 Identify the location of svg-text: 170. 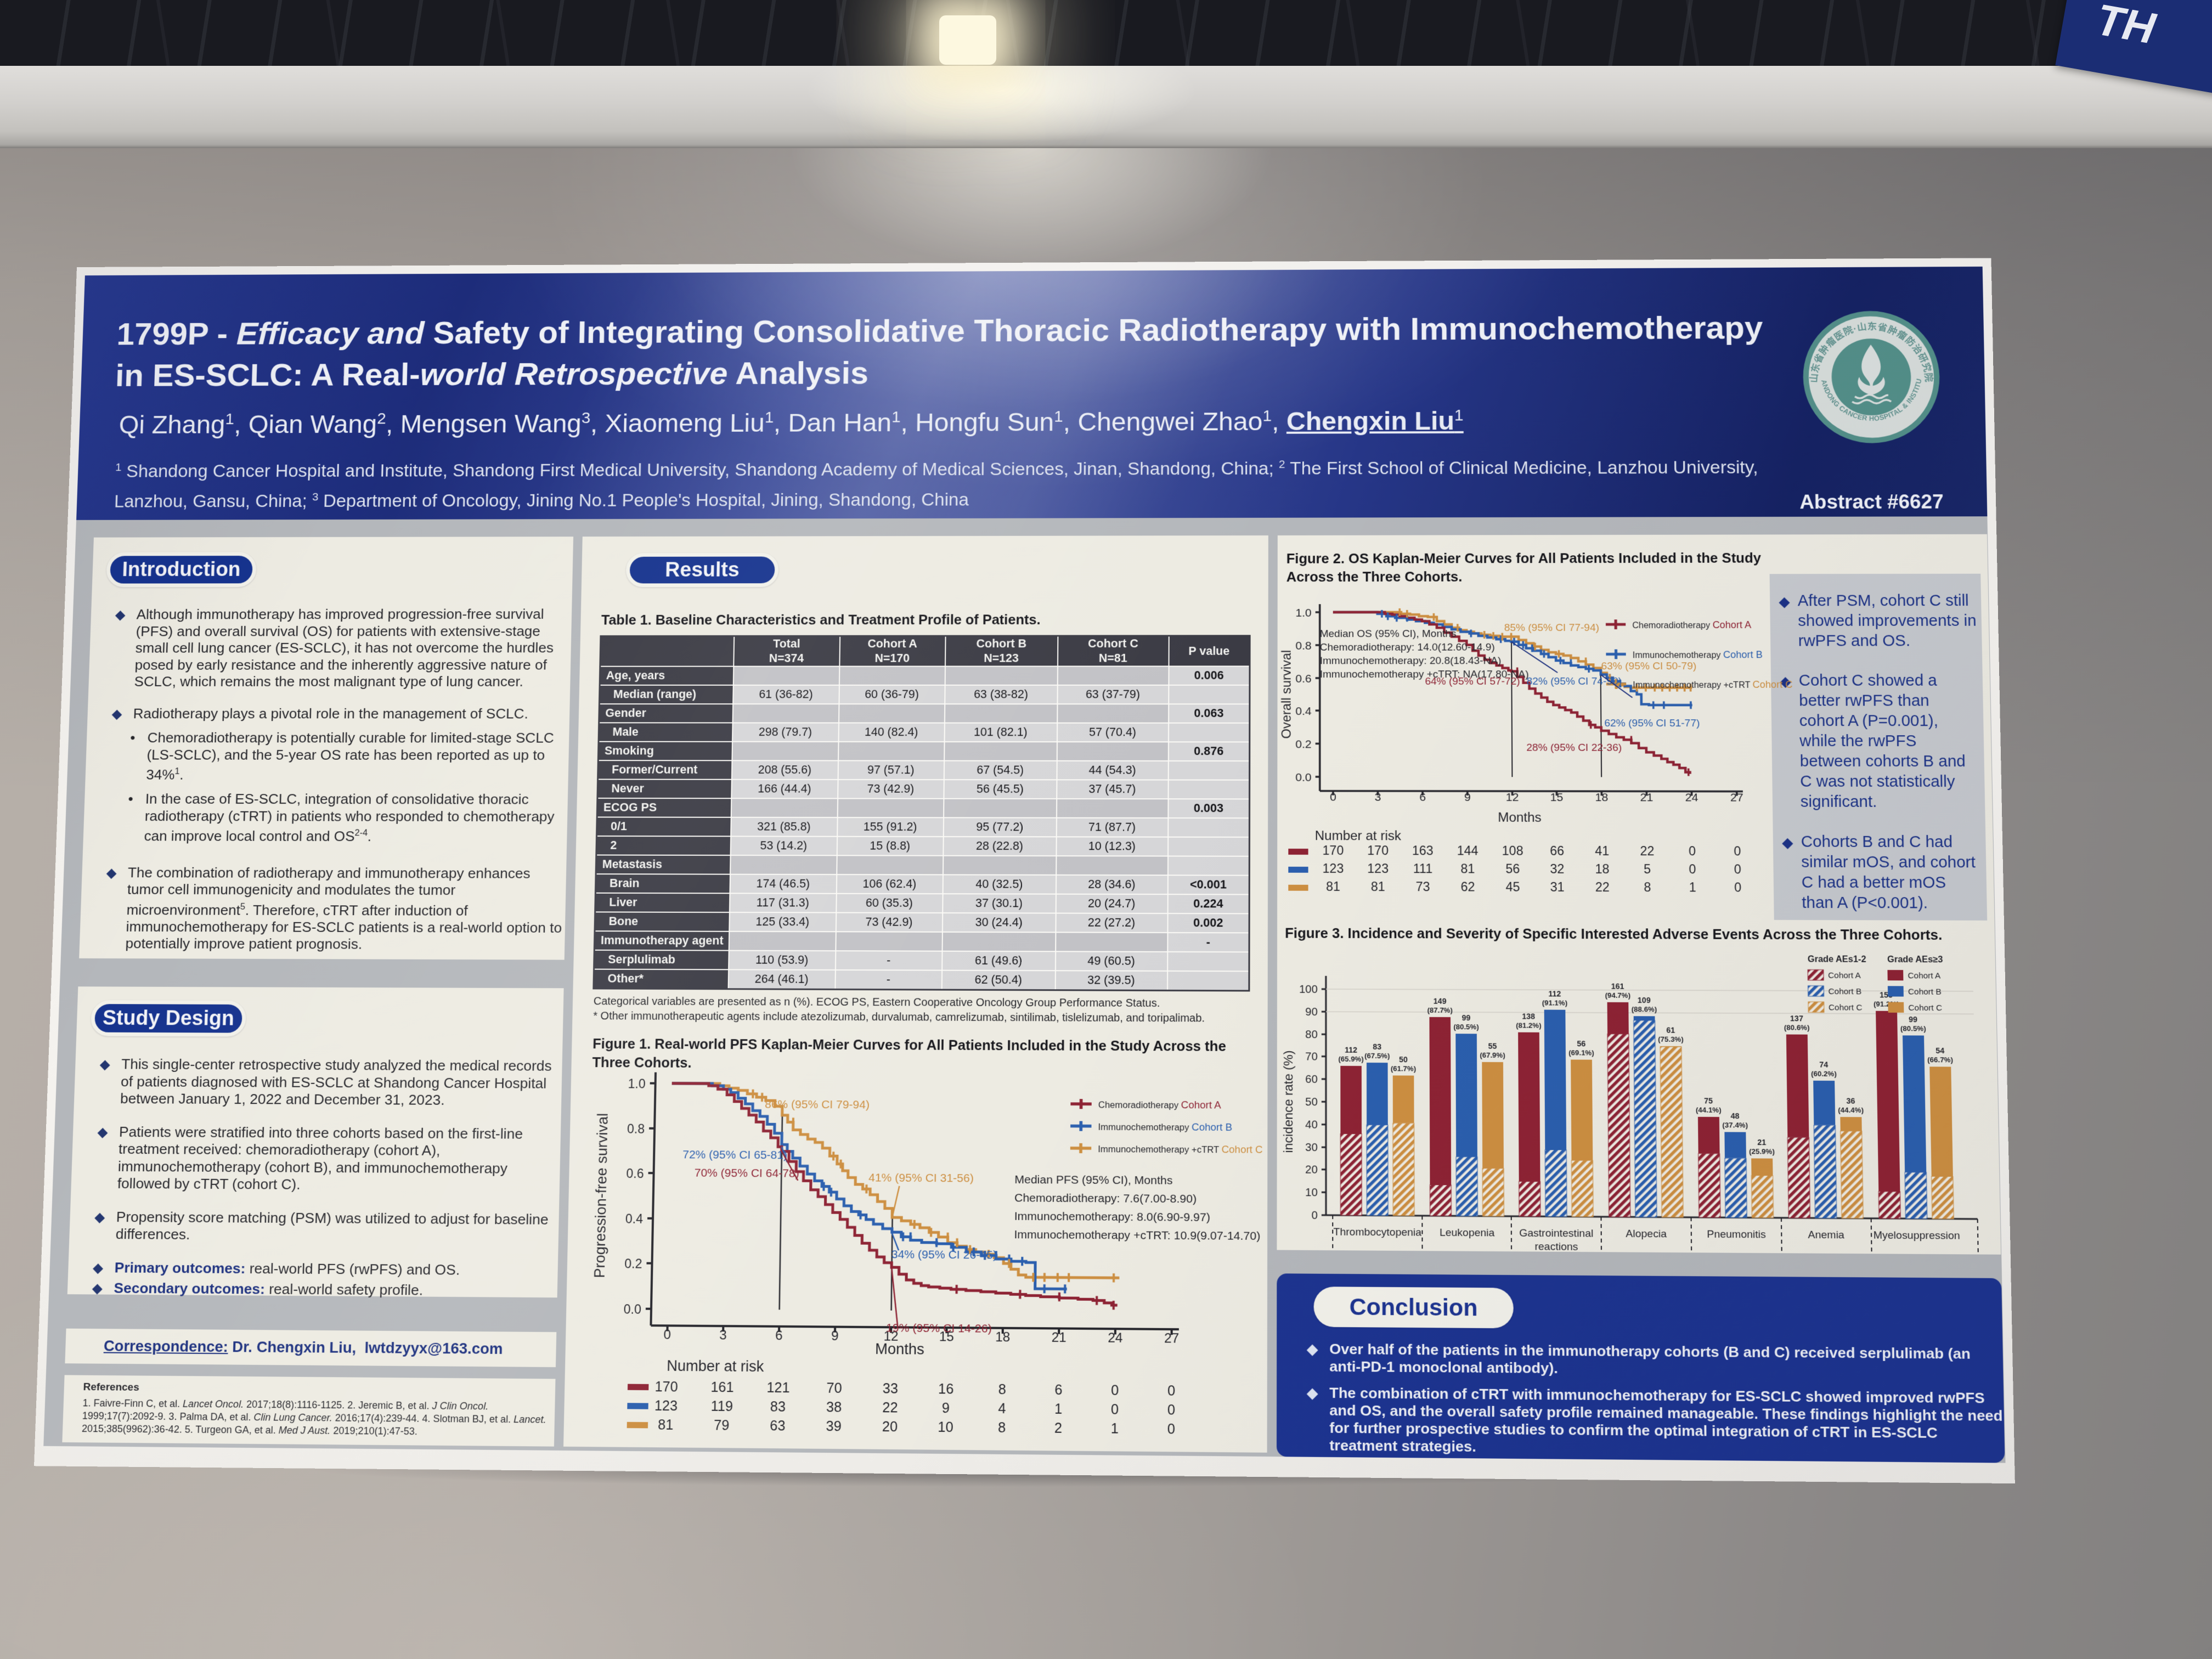
(1378, 850).